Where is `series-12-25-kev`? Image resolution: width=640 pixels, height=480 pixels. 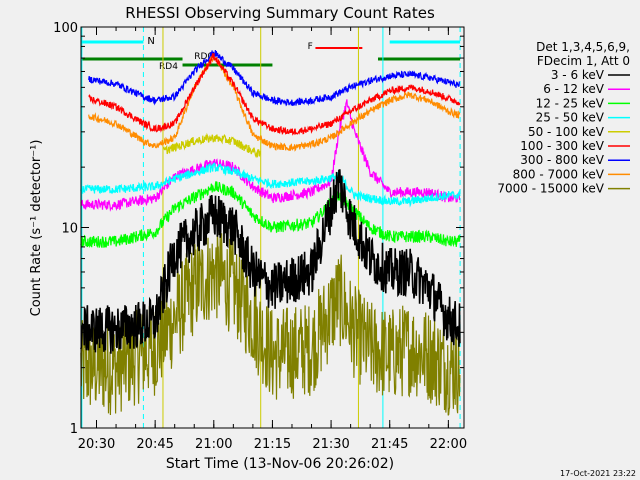
series-12-25-kev is located at coordinates (270, 215).